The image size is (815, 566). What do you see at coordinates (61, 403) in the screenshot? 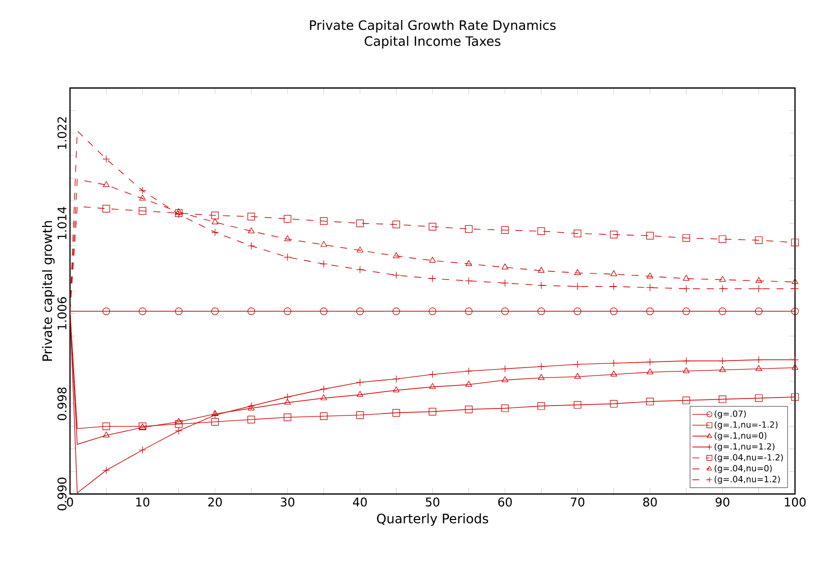
I see `y-tick-label: 0.998` at bounding box center [61, 403].